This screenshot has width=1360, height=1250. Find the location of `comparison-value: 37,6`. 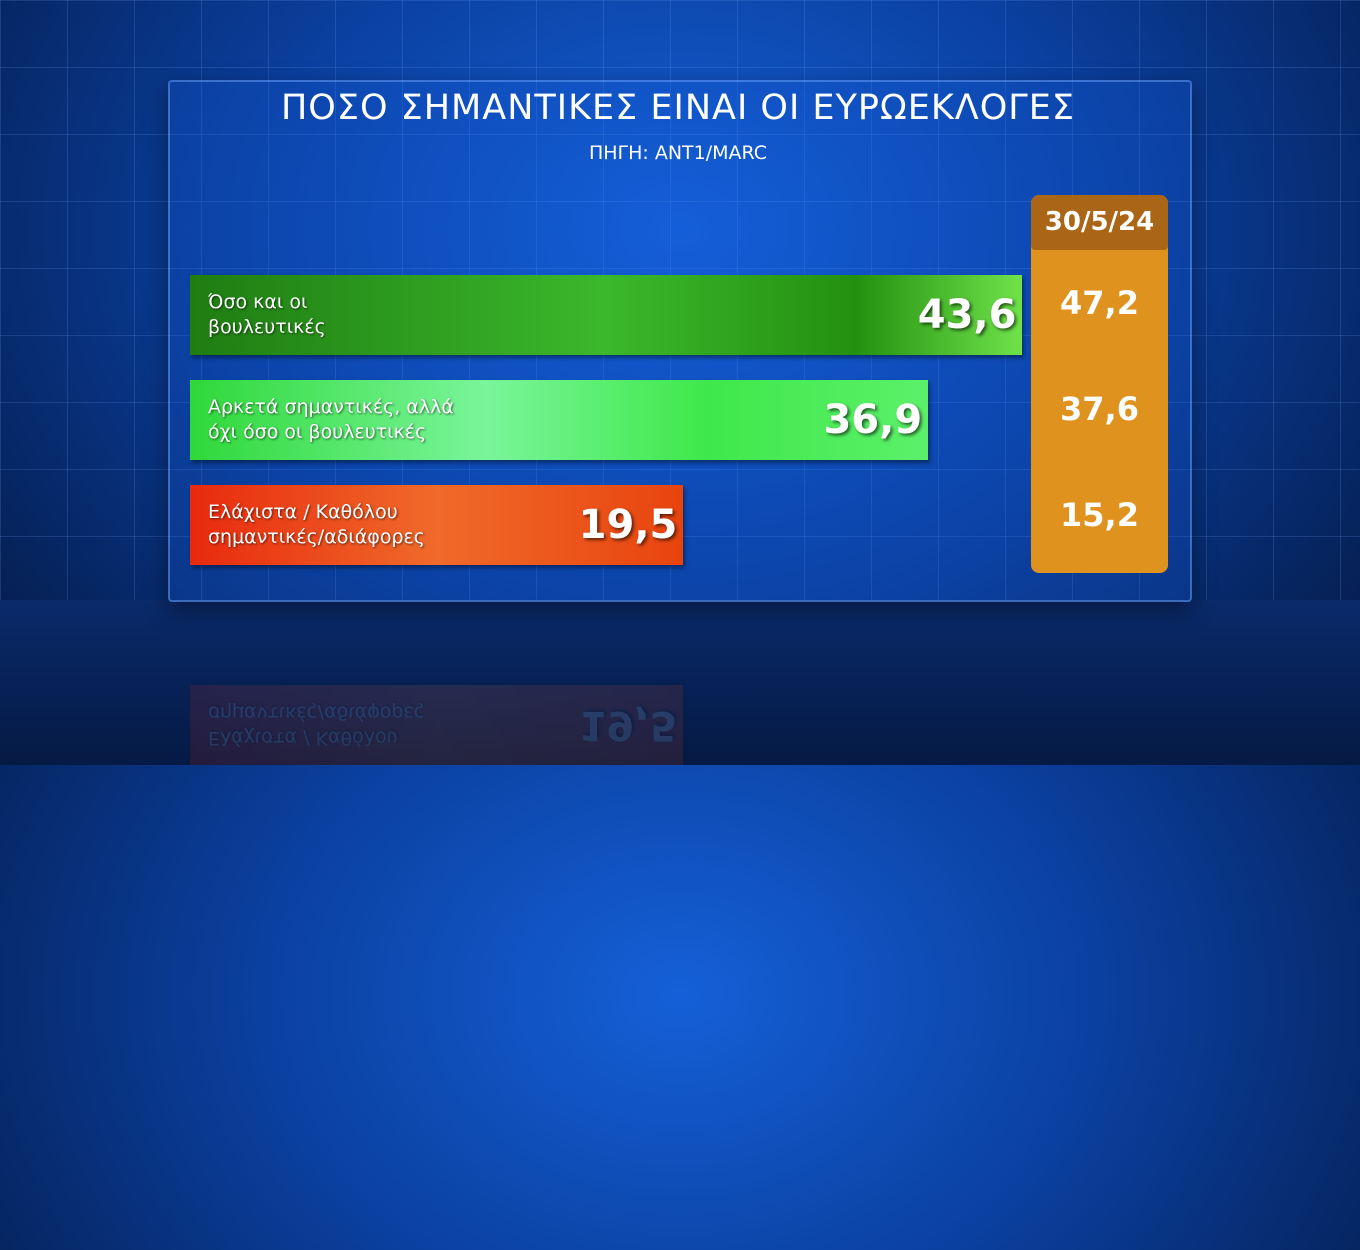

comparison-value: 37,6 is located at coordinates (1099, 409).